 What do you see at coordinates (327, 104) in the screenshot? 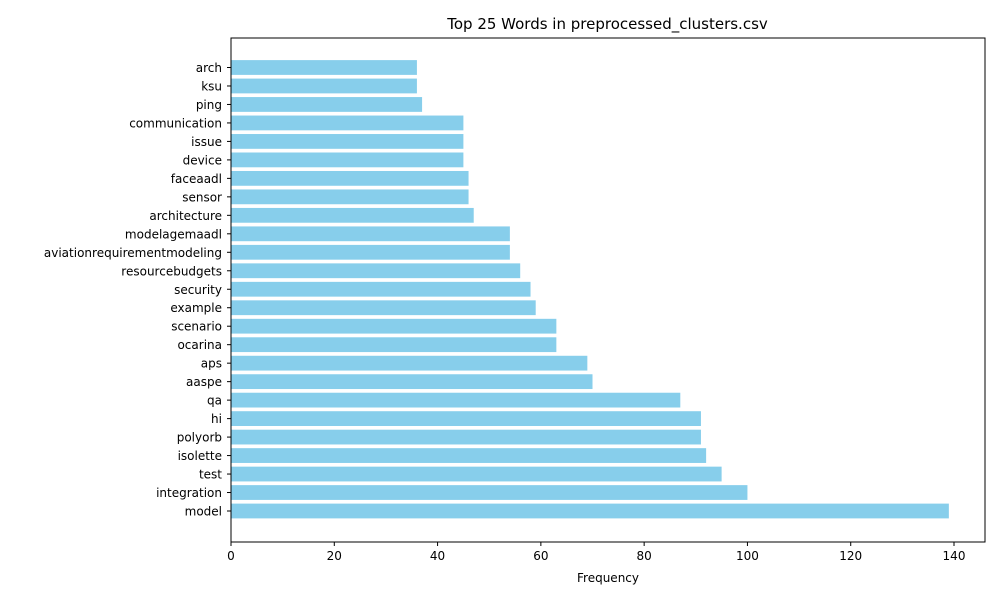
I see `bar-ping` at bounding box center [327, 104].